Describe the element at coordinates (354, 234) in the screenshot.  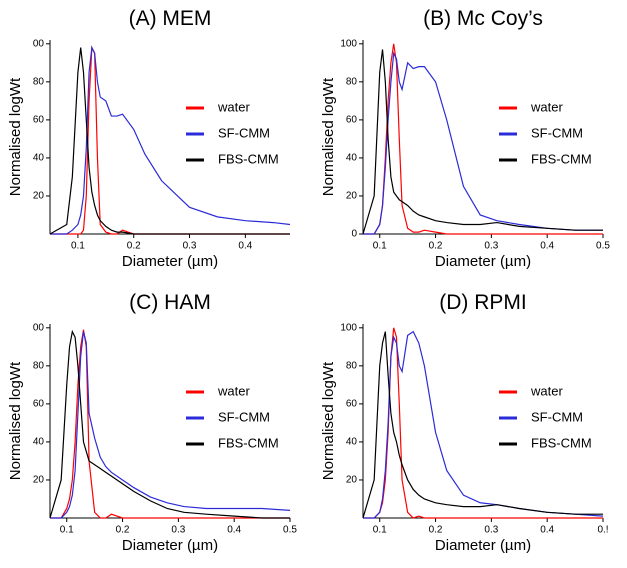
I see `y-tick-label: 0` at that location.